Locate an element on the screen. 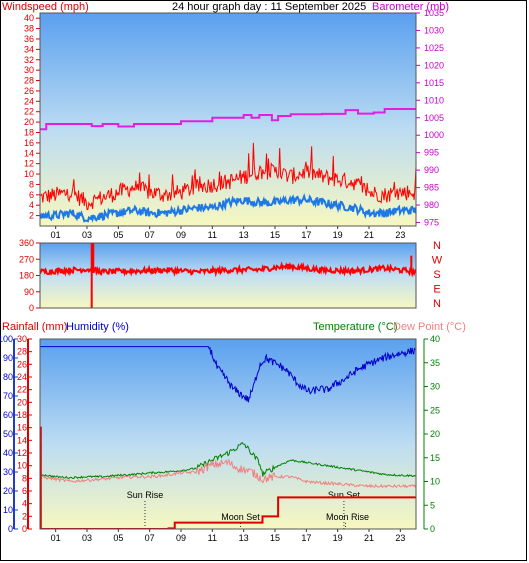 The image size is (529, 563). humidity-tick-label: 90 is located at coordinates (8, 358).